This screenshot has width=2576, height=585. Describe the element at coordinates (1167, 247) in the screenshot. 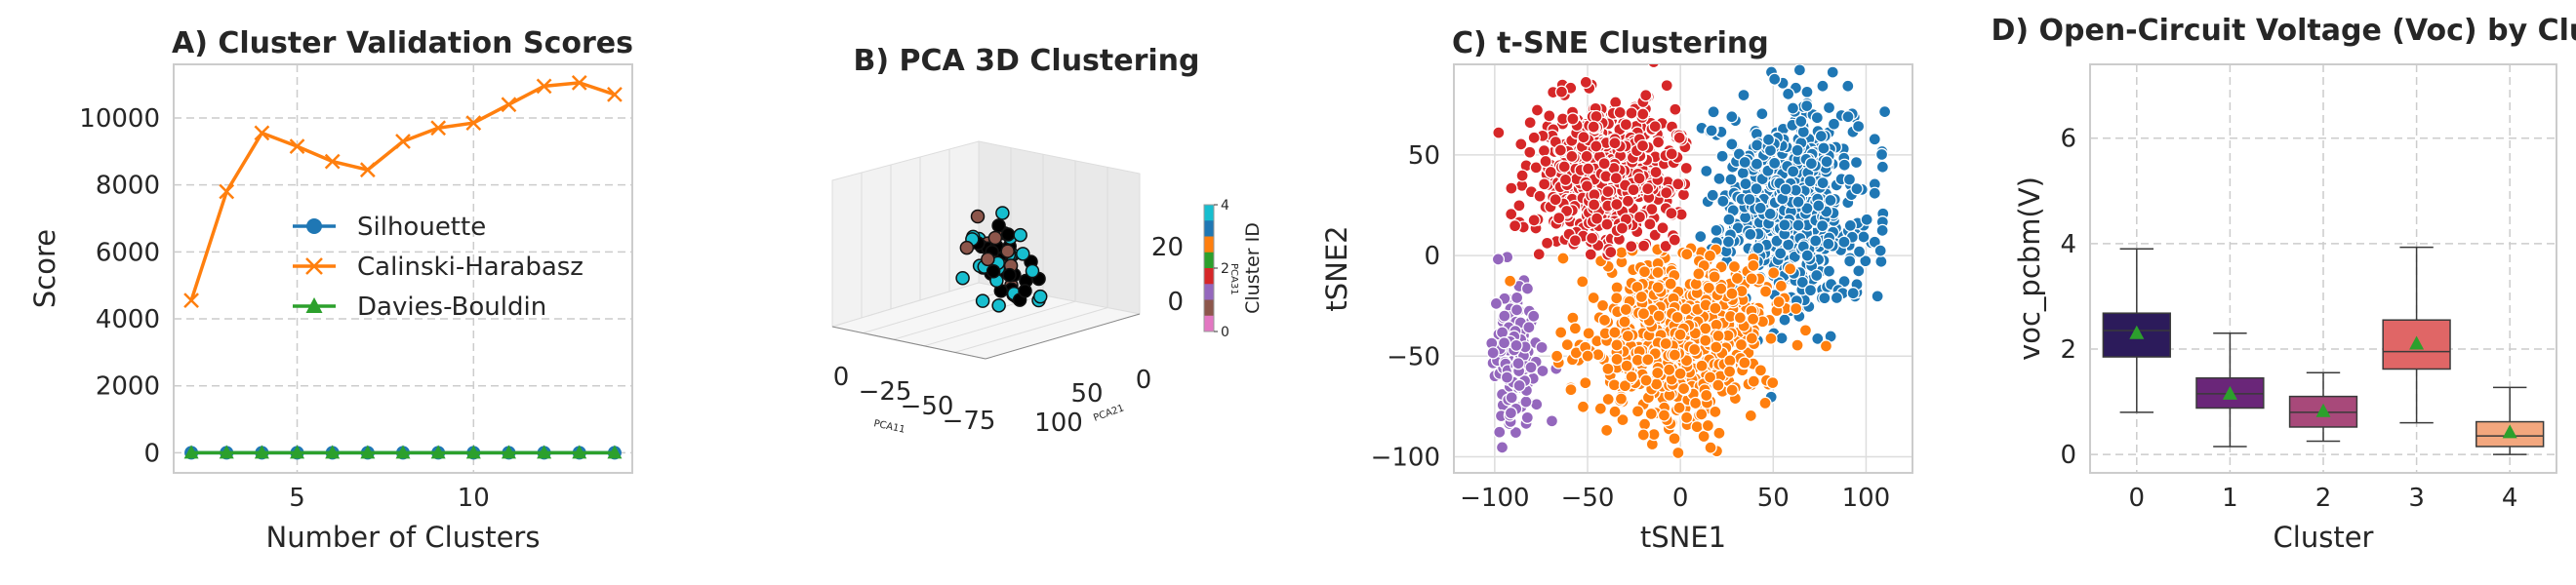

I see `z-tick-label: 20` at that location.